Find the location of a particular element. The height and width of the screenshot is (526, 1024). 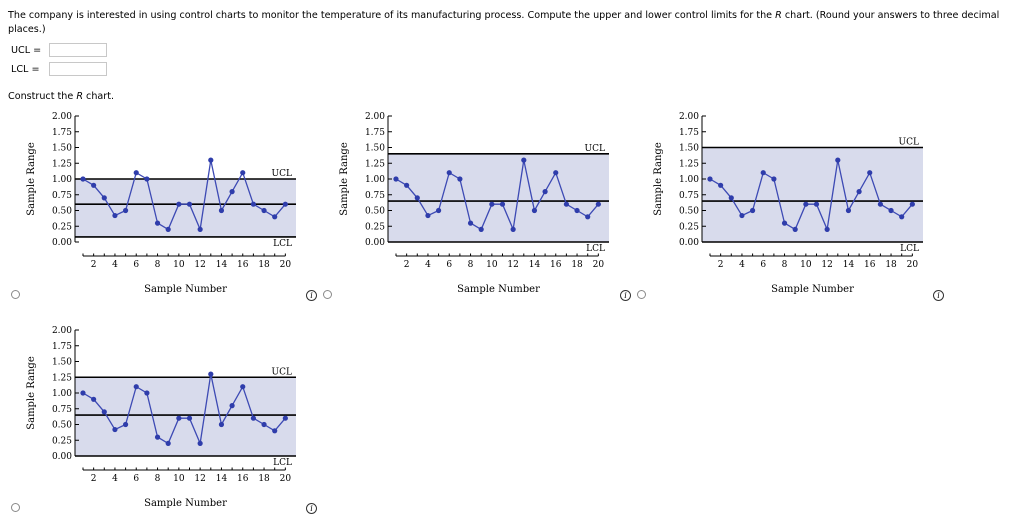

x-tick-label: 6 is located at coordinates (763, 265).